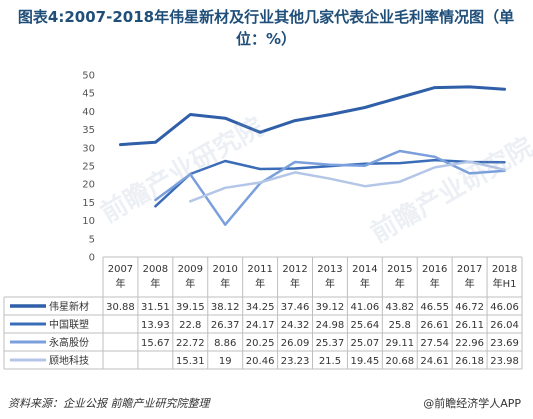 Image resolution: width=533 pixels, height=419 pixels. What do you see at coordinates (434, 361) in the screenshot?
I see `table-cell-value: 24.61` at bounding box center [434, 361].